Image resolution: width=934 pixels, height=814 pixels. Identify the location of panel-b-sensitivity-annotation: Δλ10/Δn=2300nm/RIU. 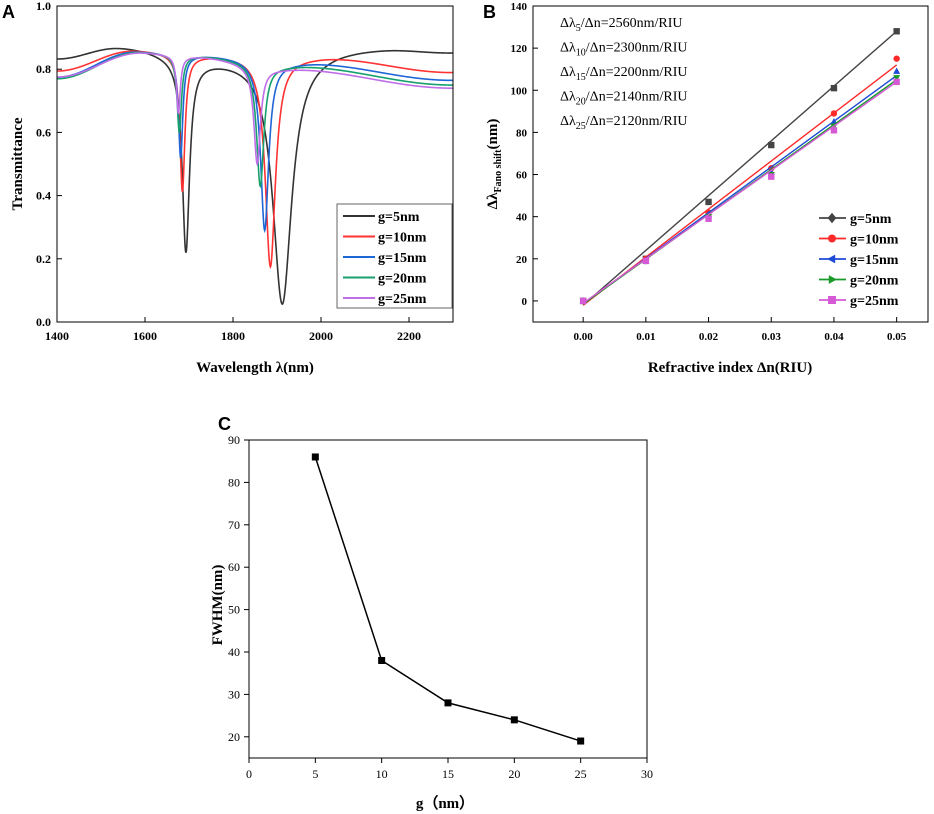
(623, 50).